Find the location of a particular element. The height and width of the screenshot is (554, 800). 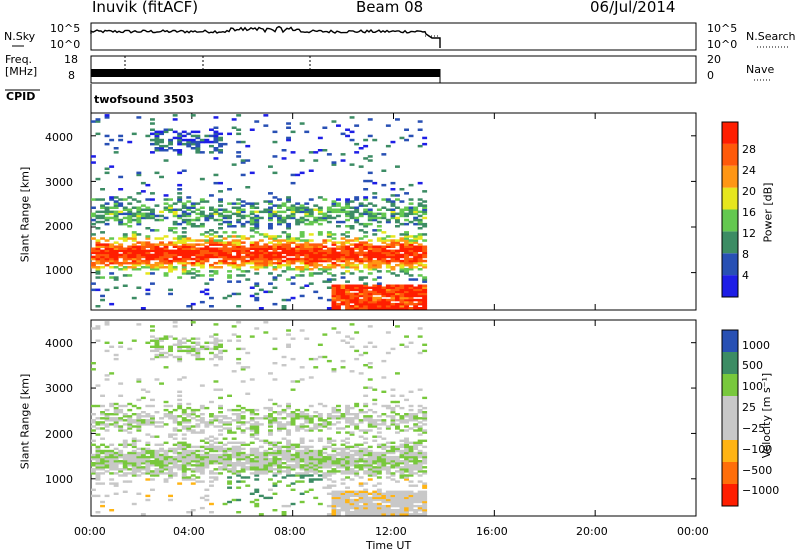

power-colorbar-swatch is located at coordinates (730, 242).